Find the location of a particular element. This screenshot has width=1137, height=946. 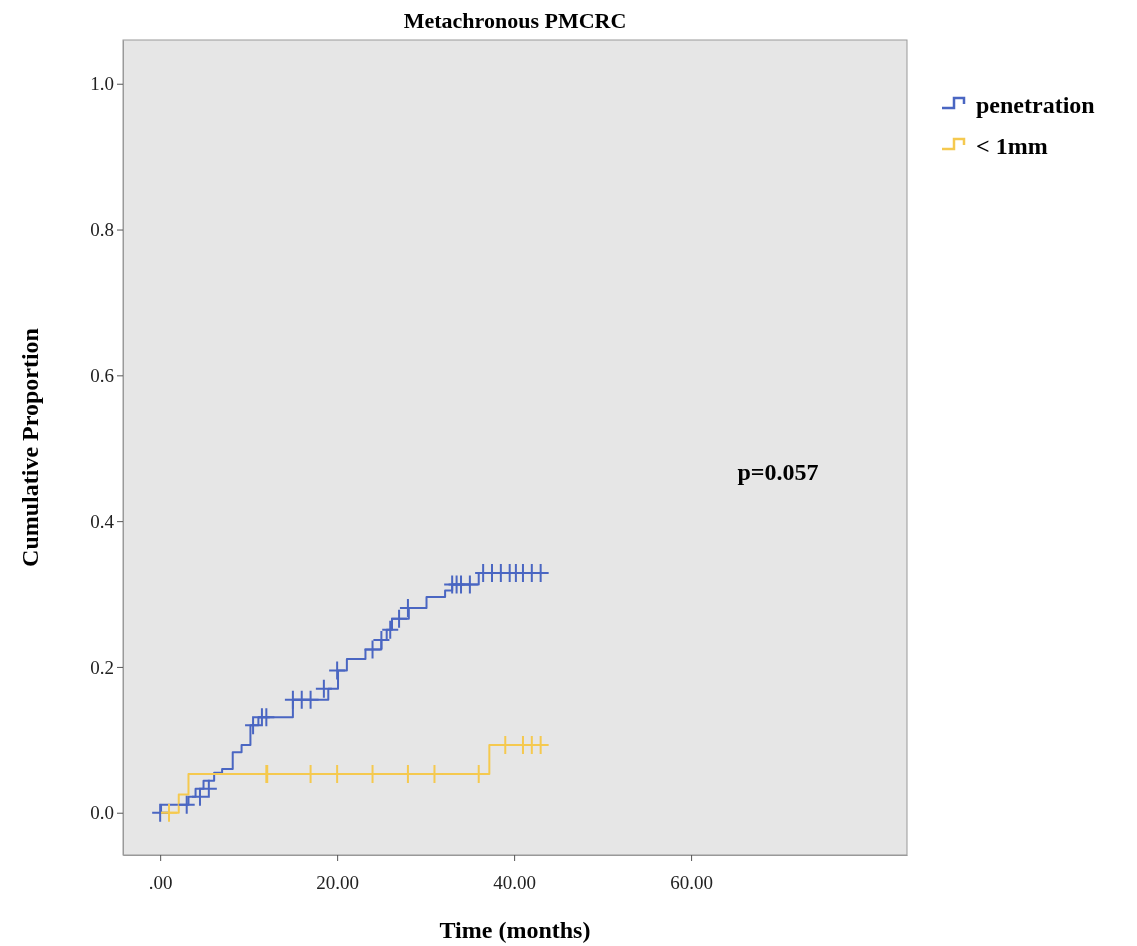

x-tick-label: 20.00 is located at coordinates (338, 882).